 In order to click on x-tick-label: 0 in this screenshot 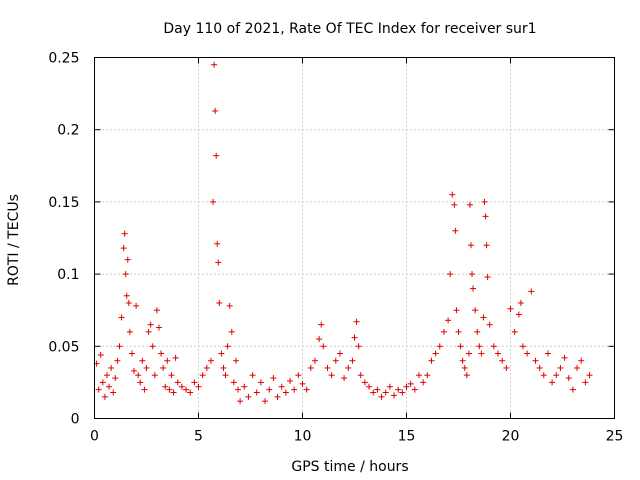, I will do `click(94, 437)`.